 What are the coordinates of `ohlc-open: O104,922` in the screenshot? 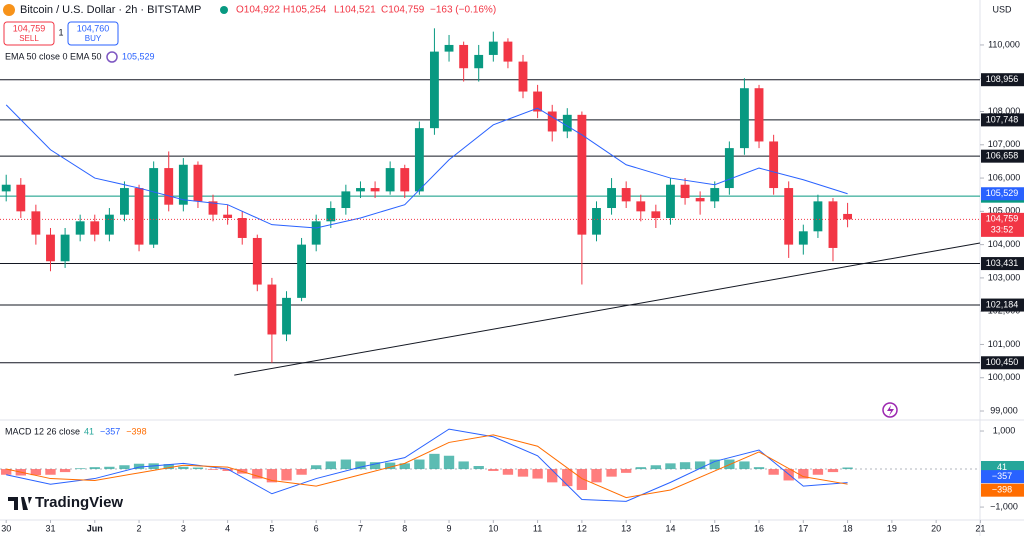 It's located at (258, 10).